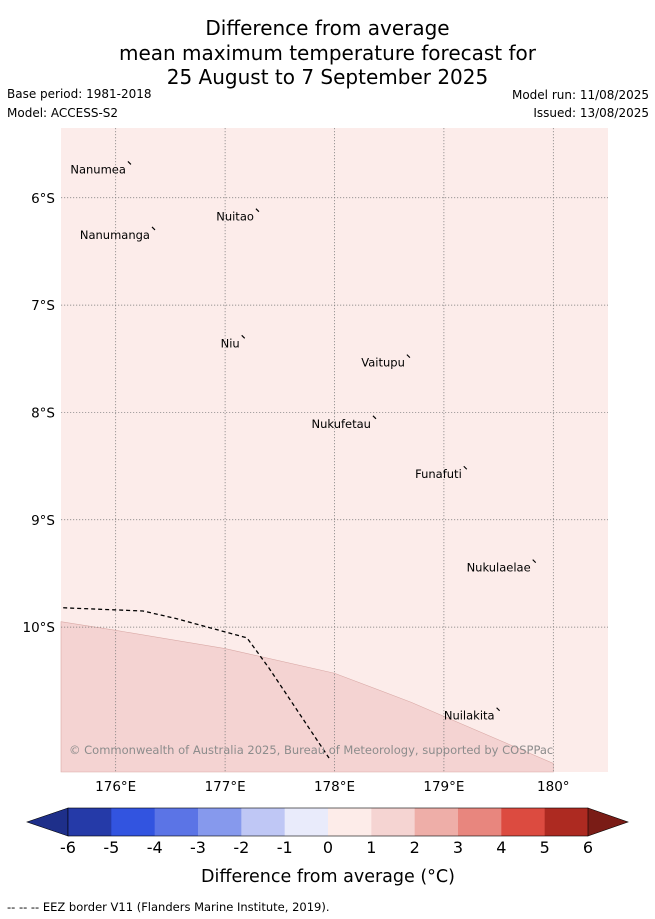  I want to click on colorbar-tick-label: -5, so click(111, 847).